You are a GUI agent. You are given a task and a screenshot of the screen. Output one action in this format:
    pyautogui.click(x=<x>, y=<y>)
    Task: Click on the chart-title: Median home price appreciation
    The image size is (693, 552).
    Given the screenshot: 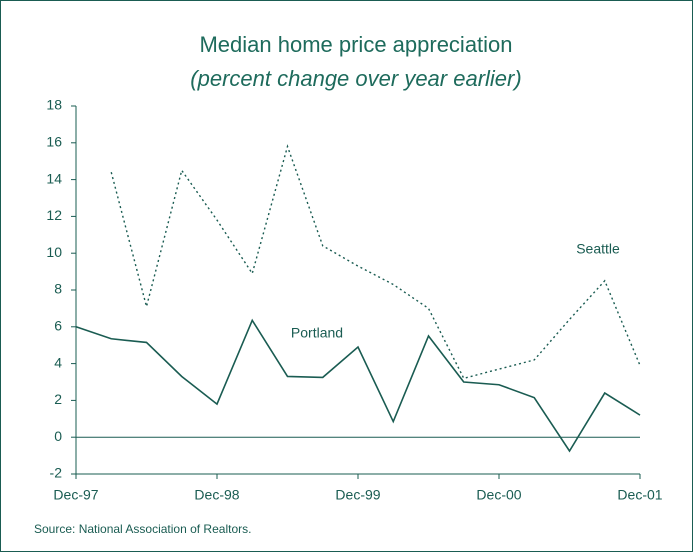 What is the action you would take?
    pyautogui.click(x=355, y=44)
    